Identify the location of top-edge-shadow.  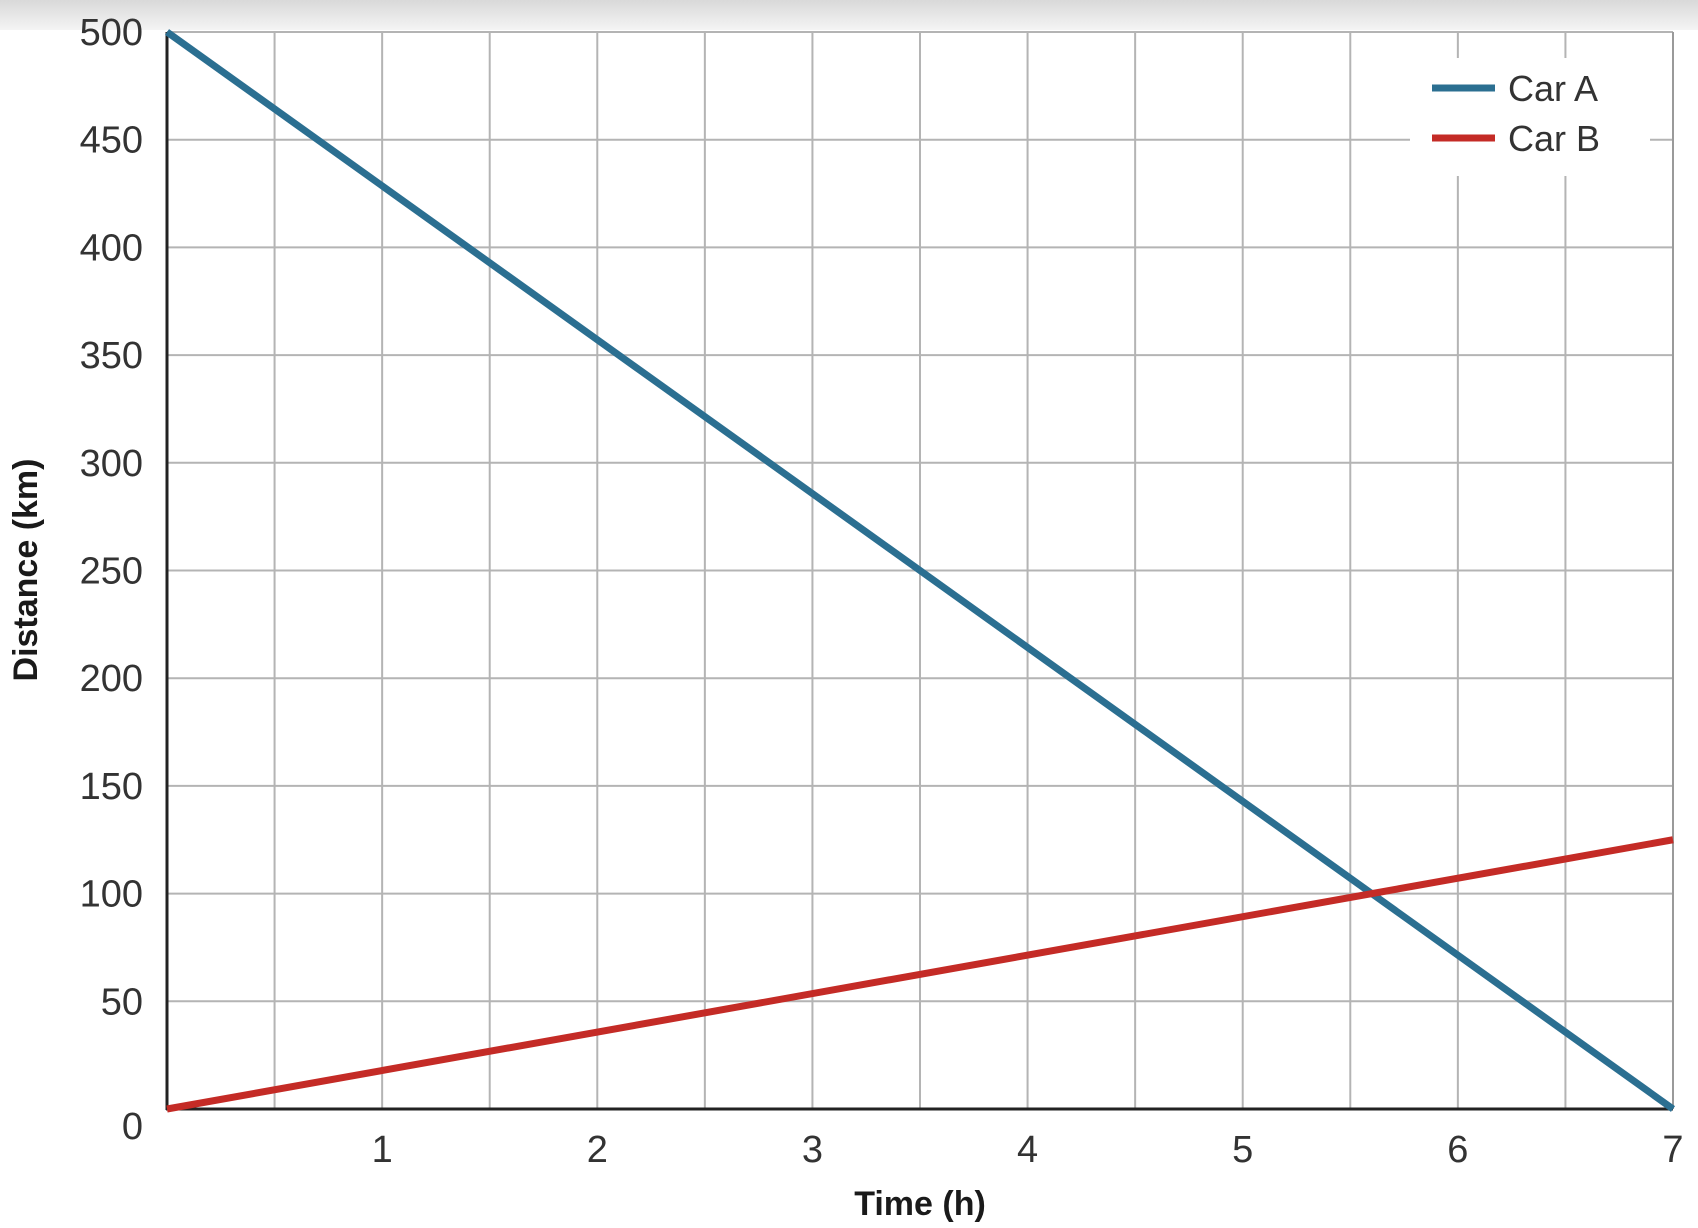
(849, 15).